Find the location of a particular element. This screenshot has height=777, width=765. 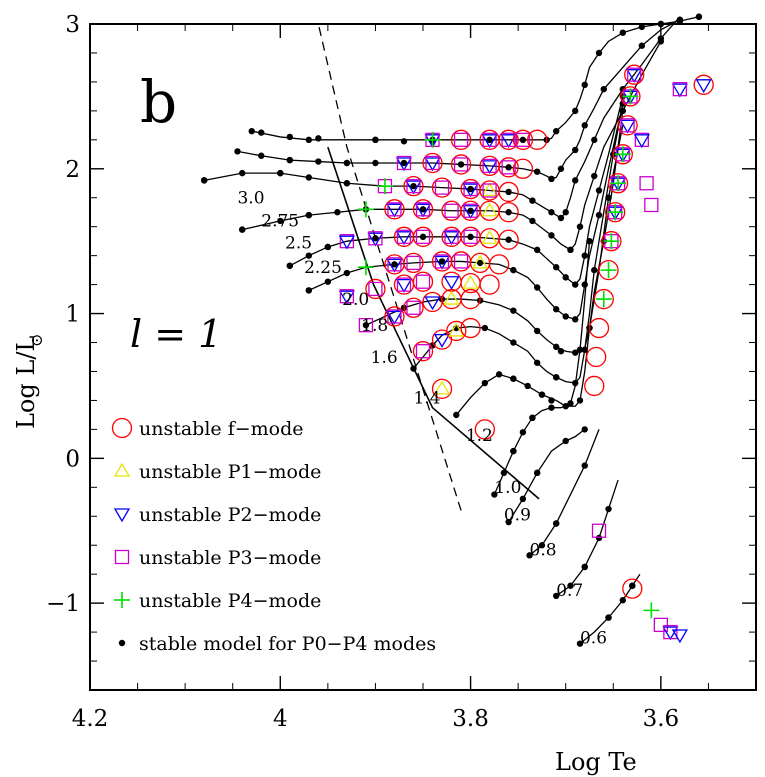

mass-label: 2.25 is located at coordinates (323, 268).